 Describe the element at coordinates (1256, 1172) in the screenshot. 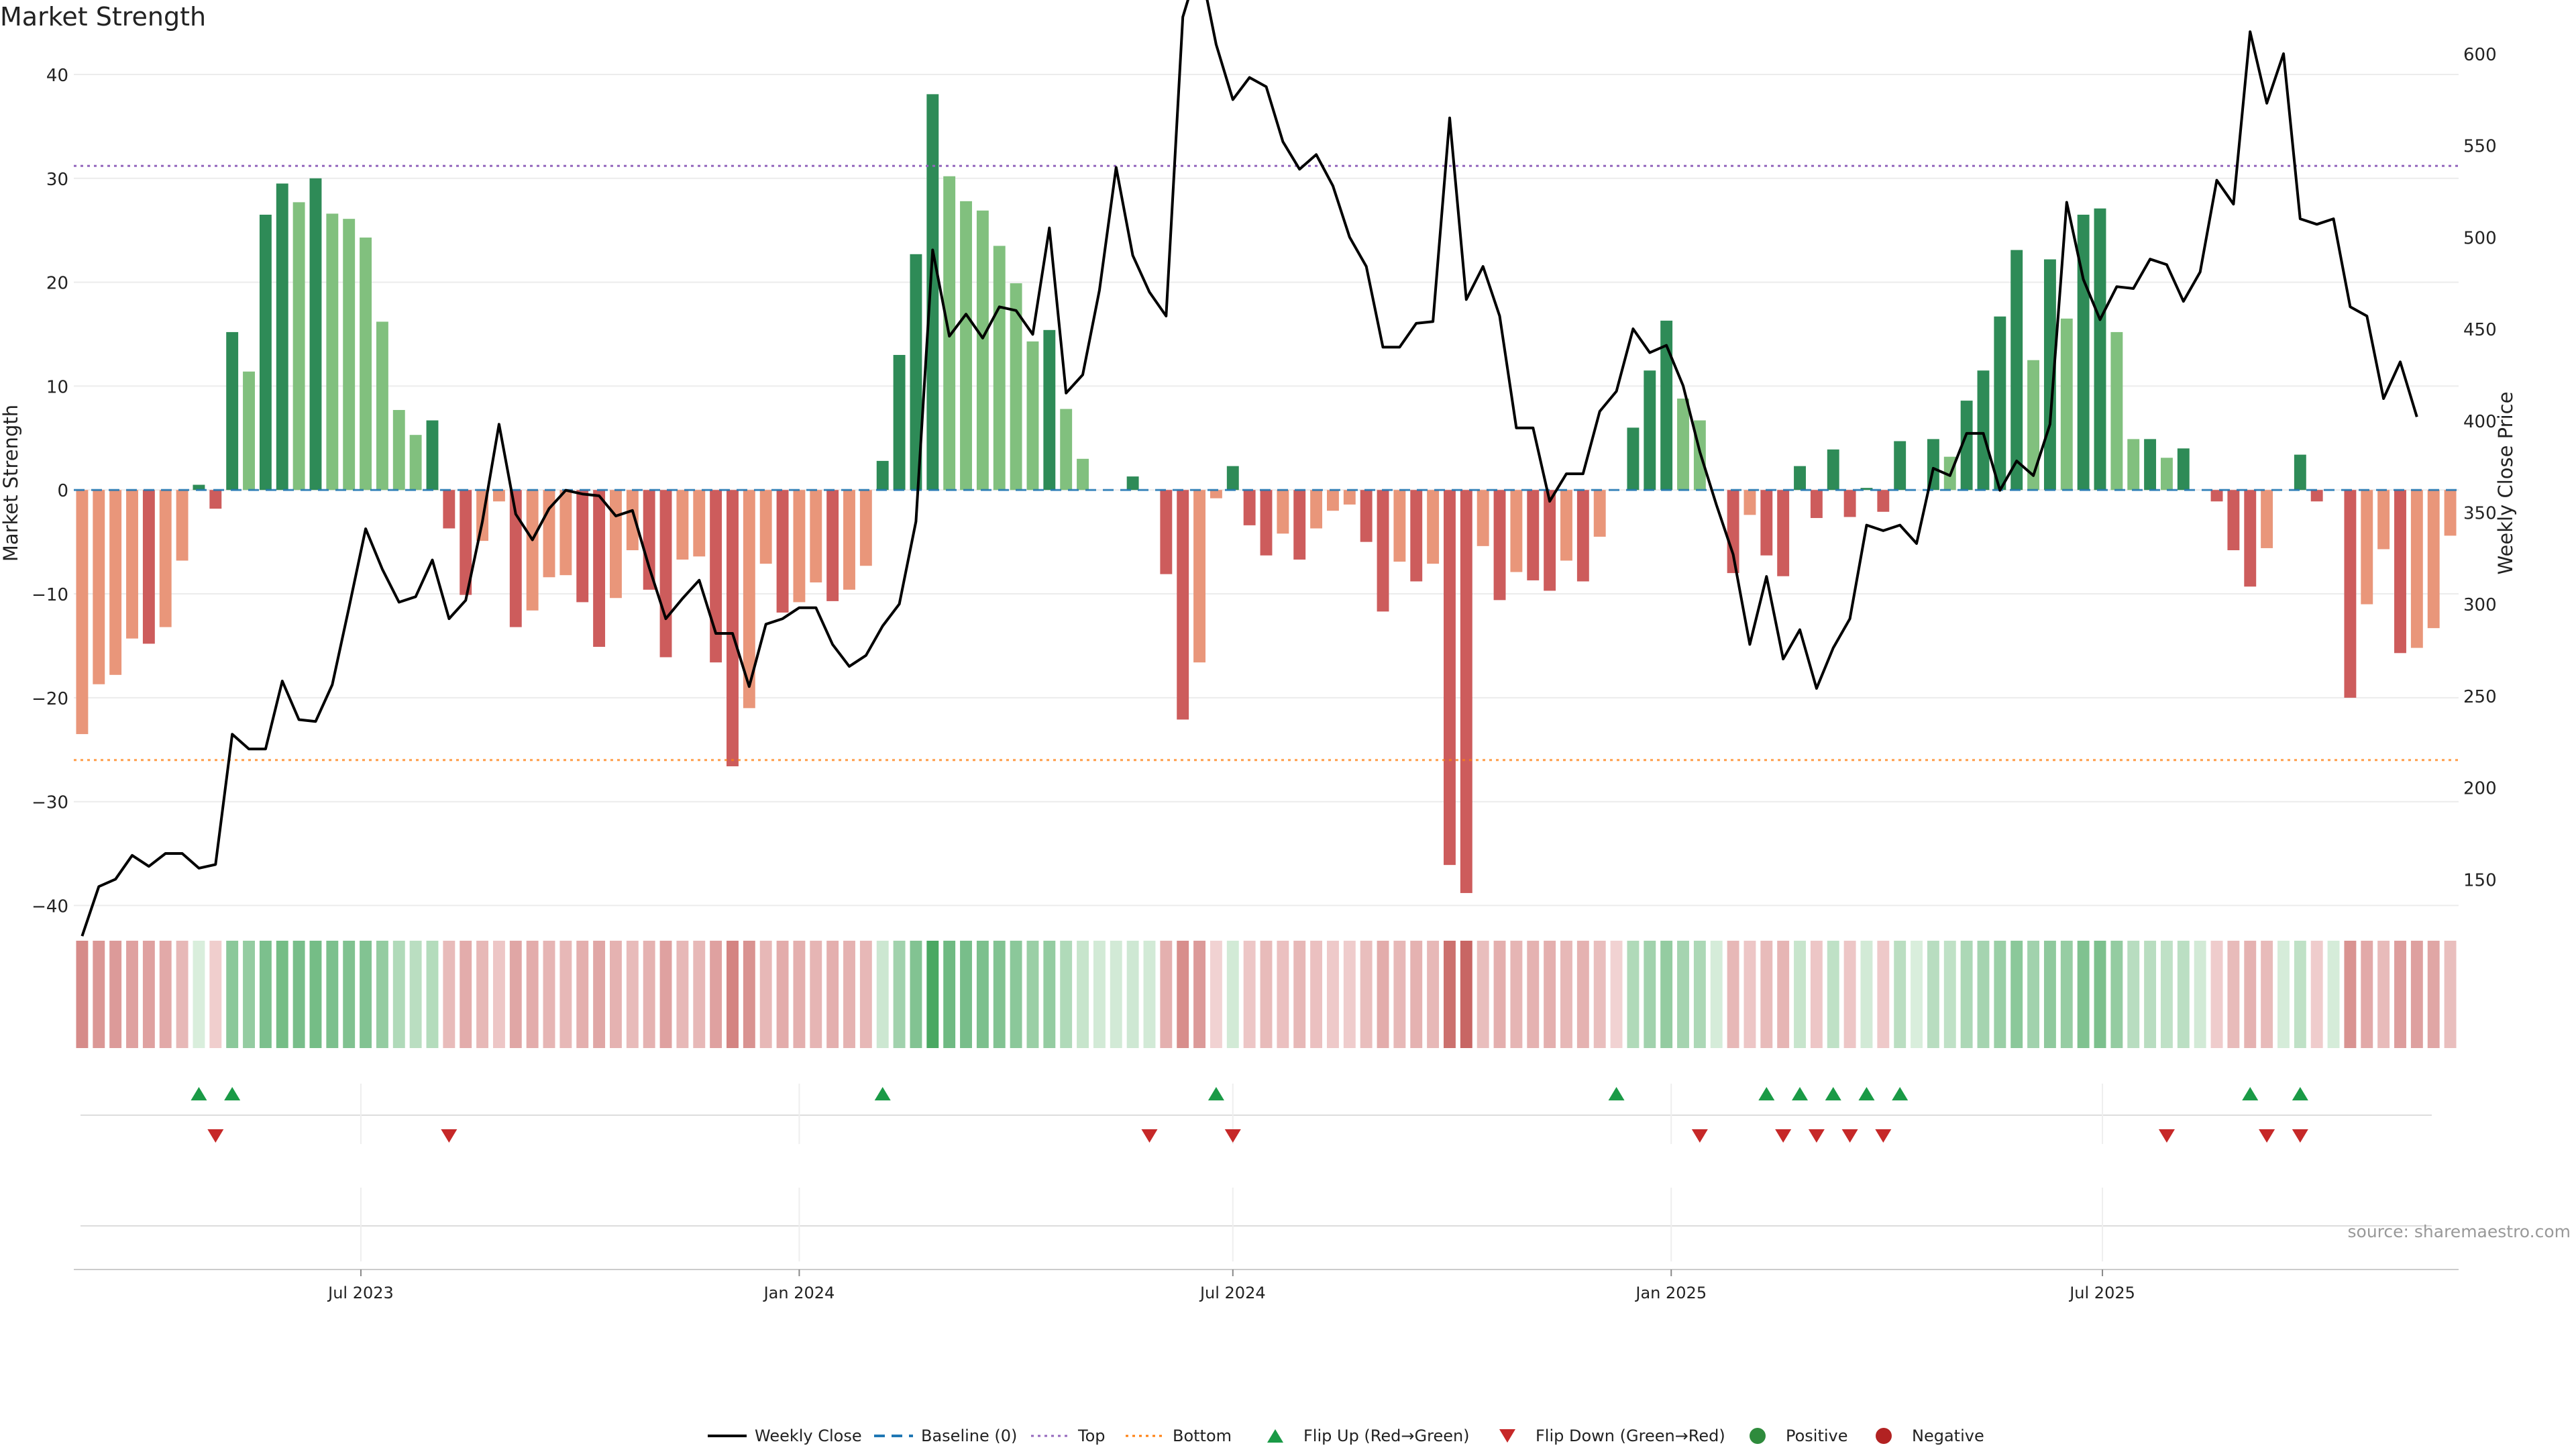

I see `flip-marker-panel` at that location.